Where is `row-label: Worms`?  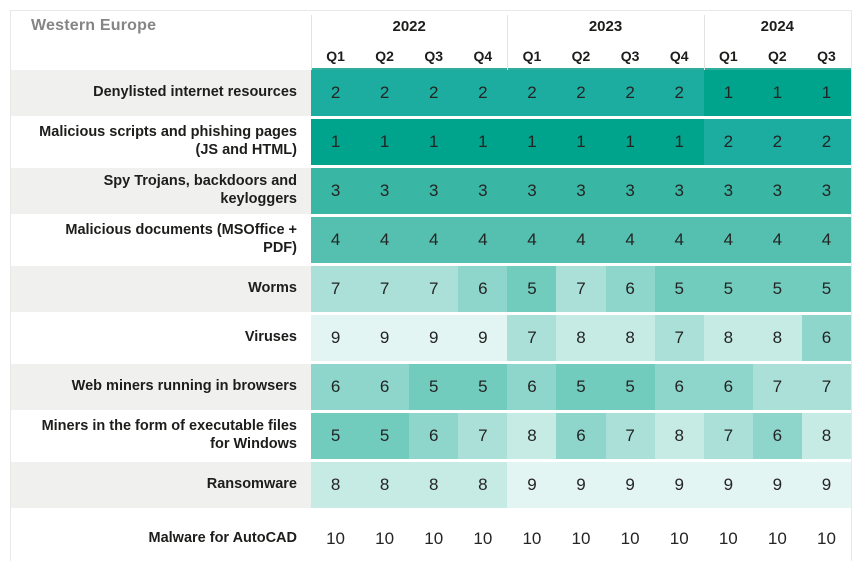 row-label: Worms is located at coordinates (161, 289).